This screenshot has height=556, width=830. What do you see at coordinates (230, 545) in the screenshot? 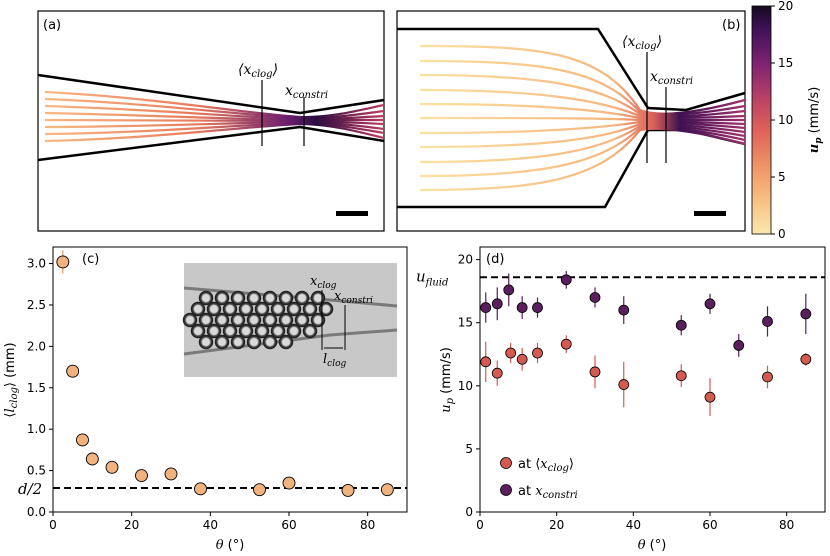
I see `panel-c-xlabel: θ (°)` at bounding box center [230, 545].